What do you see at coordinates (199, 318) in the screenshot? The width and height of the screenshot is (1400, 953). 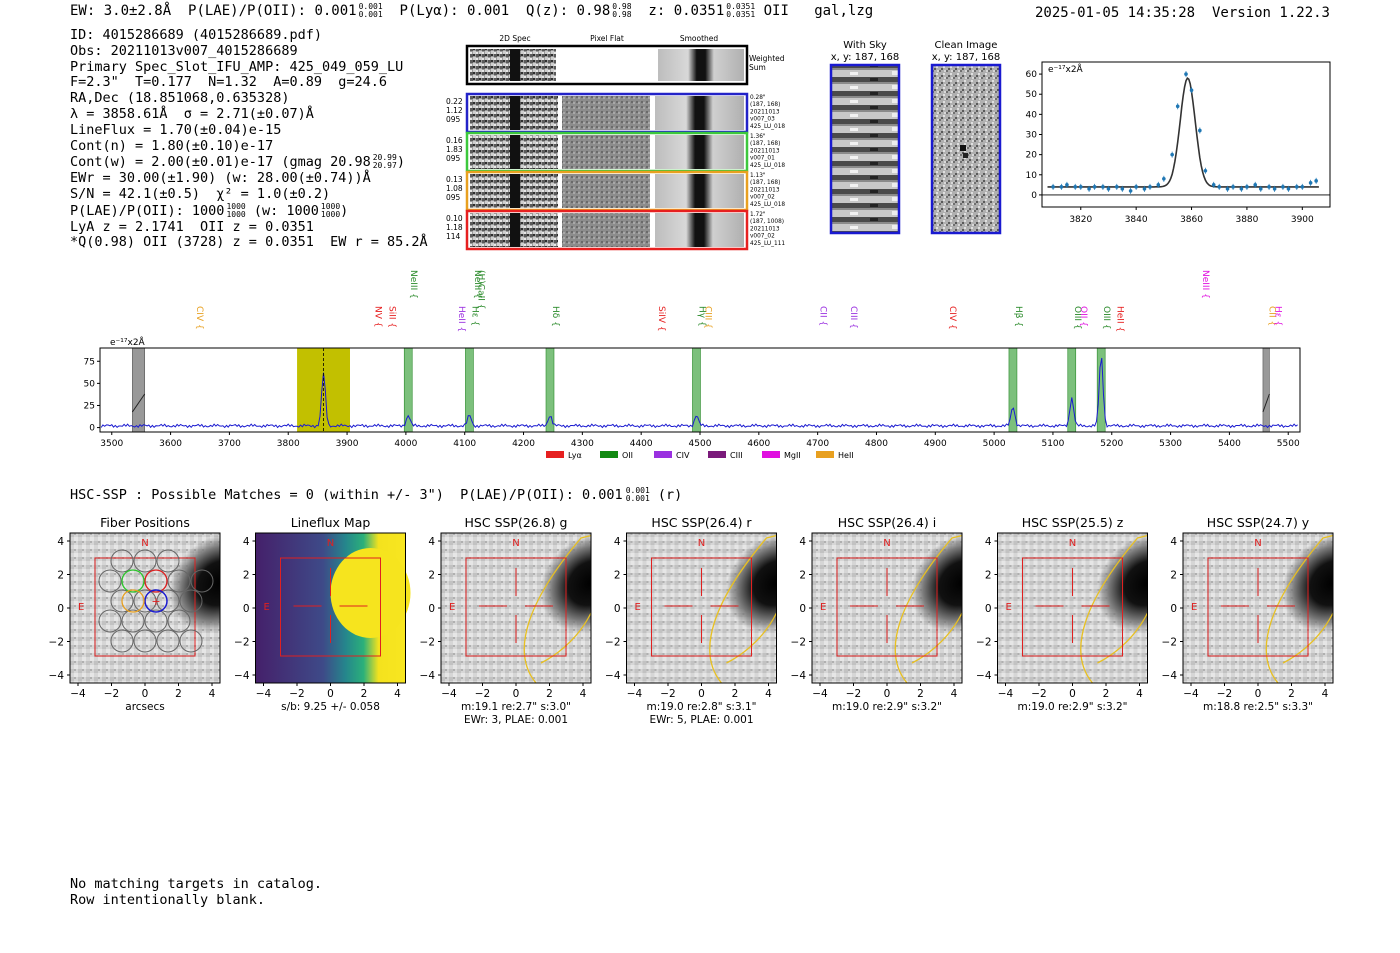 I see `spectrum-line-label: CIV {` at bounding box center [199, 318].